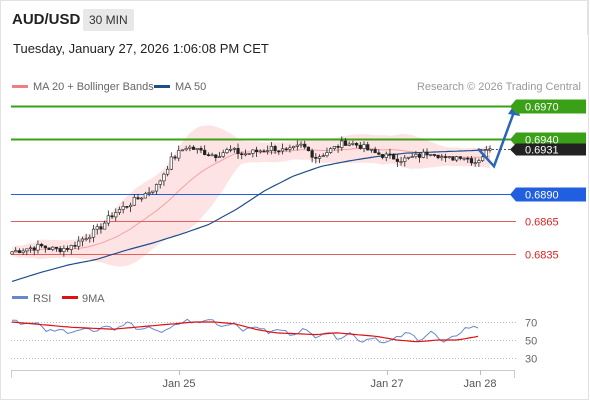 This screenshot has width=590, height=400. Describe the element at coordinates (531, 342) in the screenshot. I see `rsi-tick-50: 50` at that location.